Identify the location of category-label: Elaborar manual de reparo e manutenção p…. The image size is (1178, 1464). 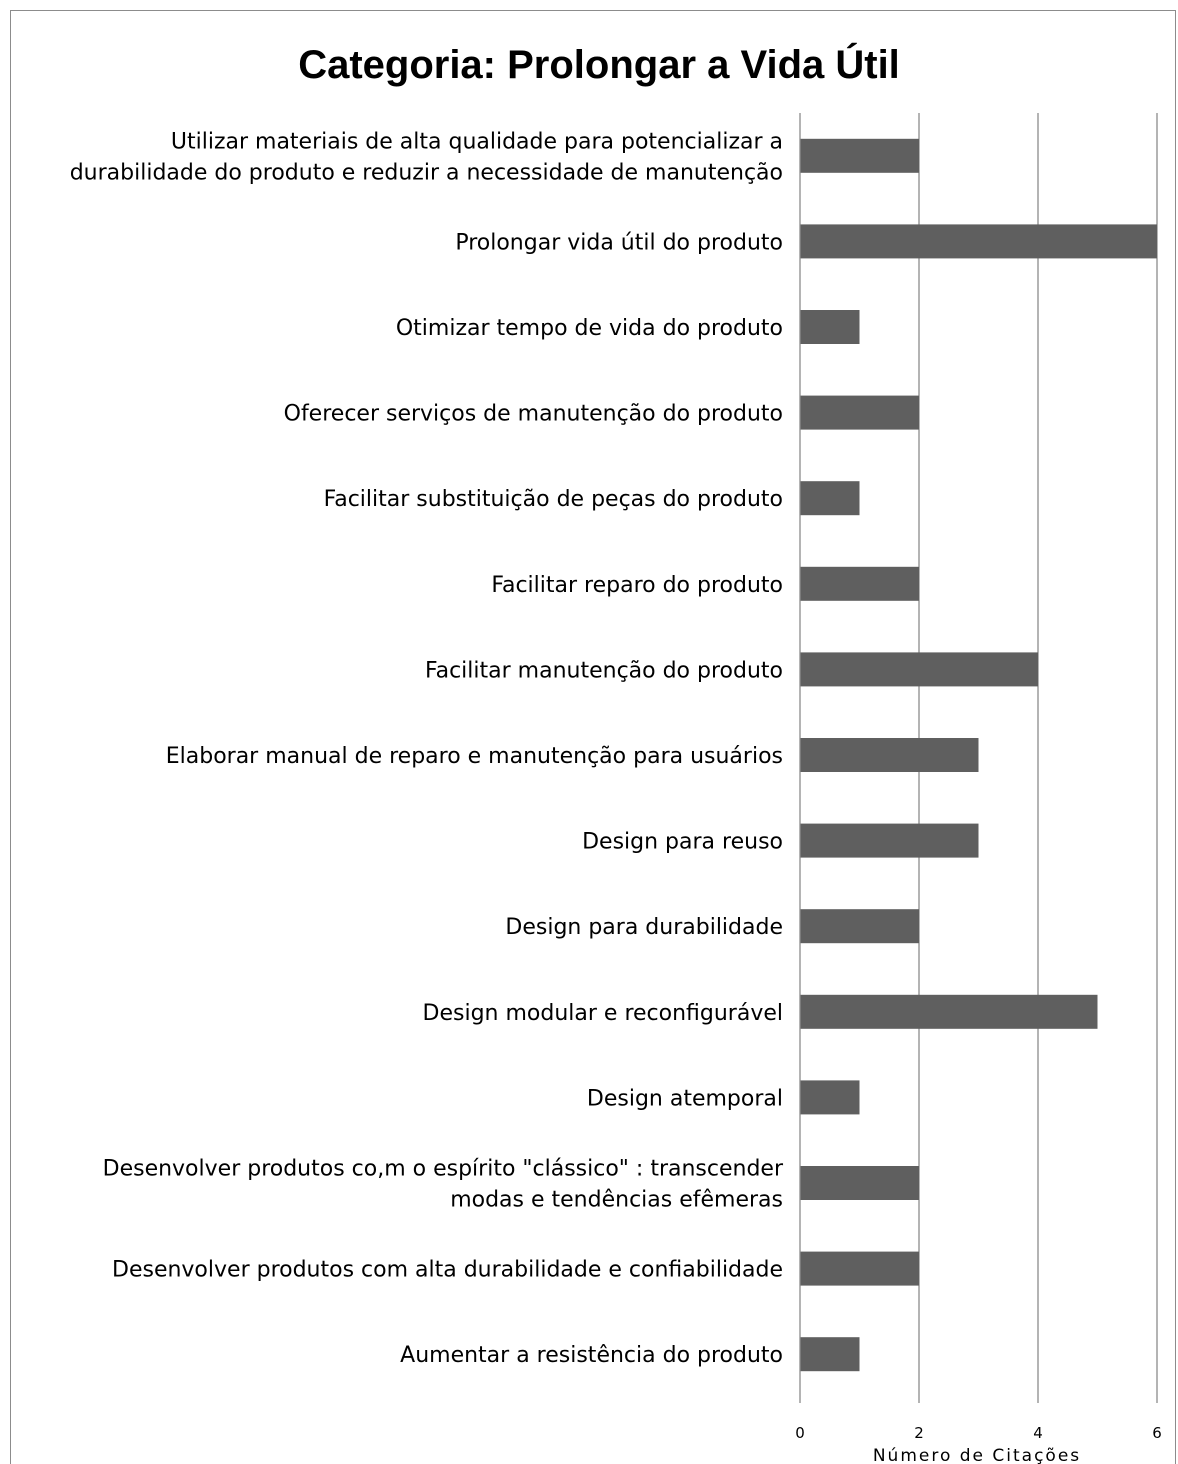
(474, 756).